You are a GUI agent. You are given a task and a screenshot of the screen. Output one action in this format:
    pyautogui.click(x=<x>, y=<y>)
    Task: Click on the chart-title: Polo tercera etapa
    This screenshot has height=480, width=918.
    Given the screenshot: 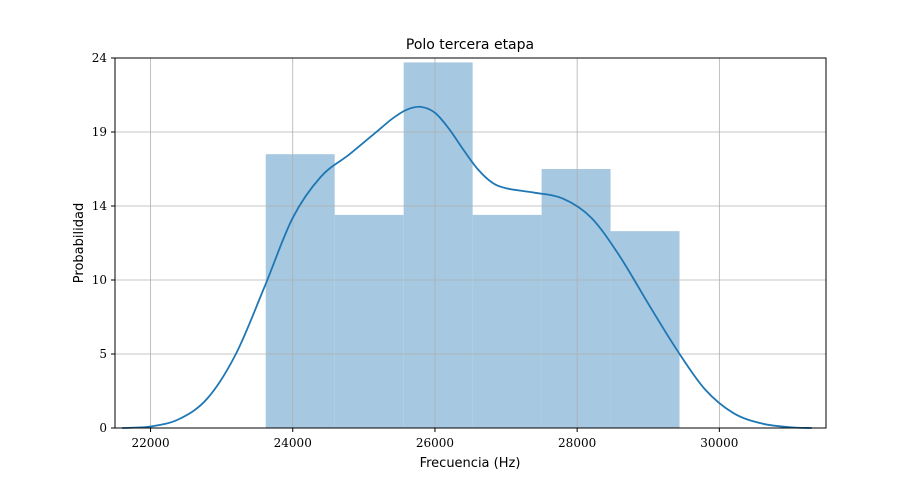 What is the action you would take?
    pyautogui.click(x=470, y=45)
    